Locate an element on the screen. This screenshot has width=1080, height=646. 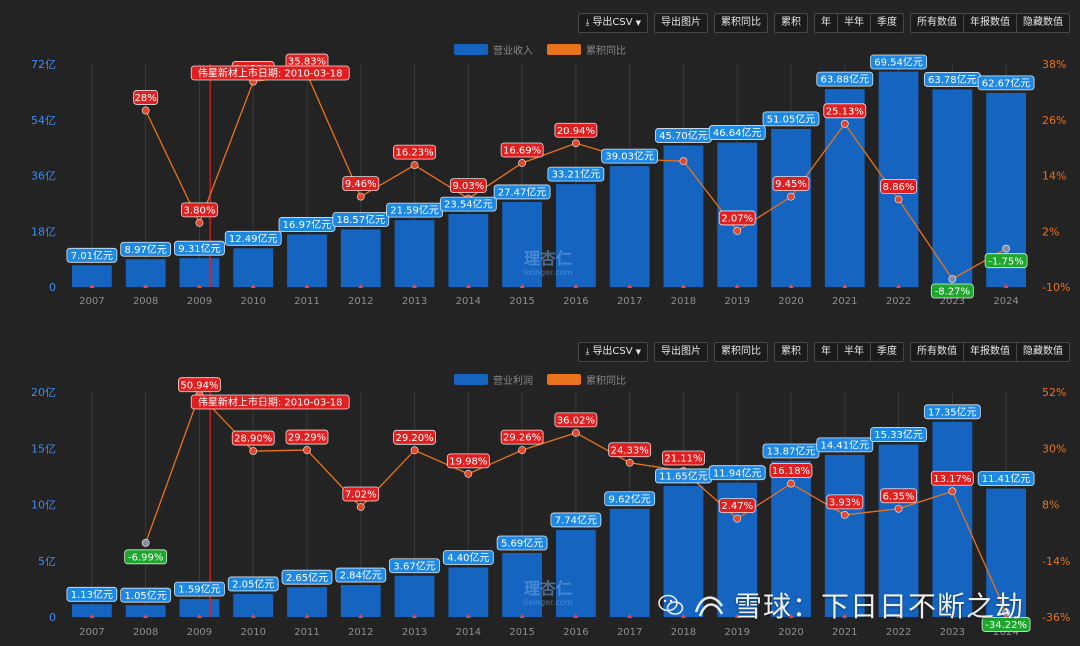
yoy-value-label: 28% is located at coordinates (146, 97).